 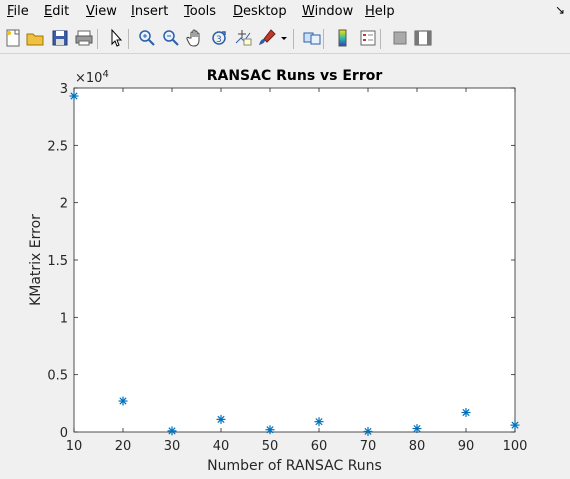 What do you see at coordinates (267, 38) in the screenshot?
I see `brush-icon` at bounding box center [267, 38].